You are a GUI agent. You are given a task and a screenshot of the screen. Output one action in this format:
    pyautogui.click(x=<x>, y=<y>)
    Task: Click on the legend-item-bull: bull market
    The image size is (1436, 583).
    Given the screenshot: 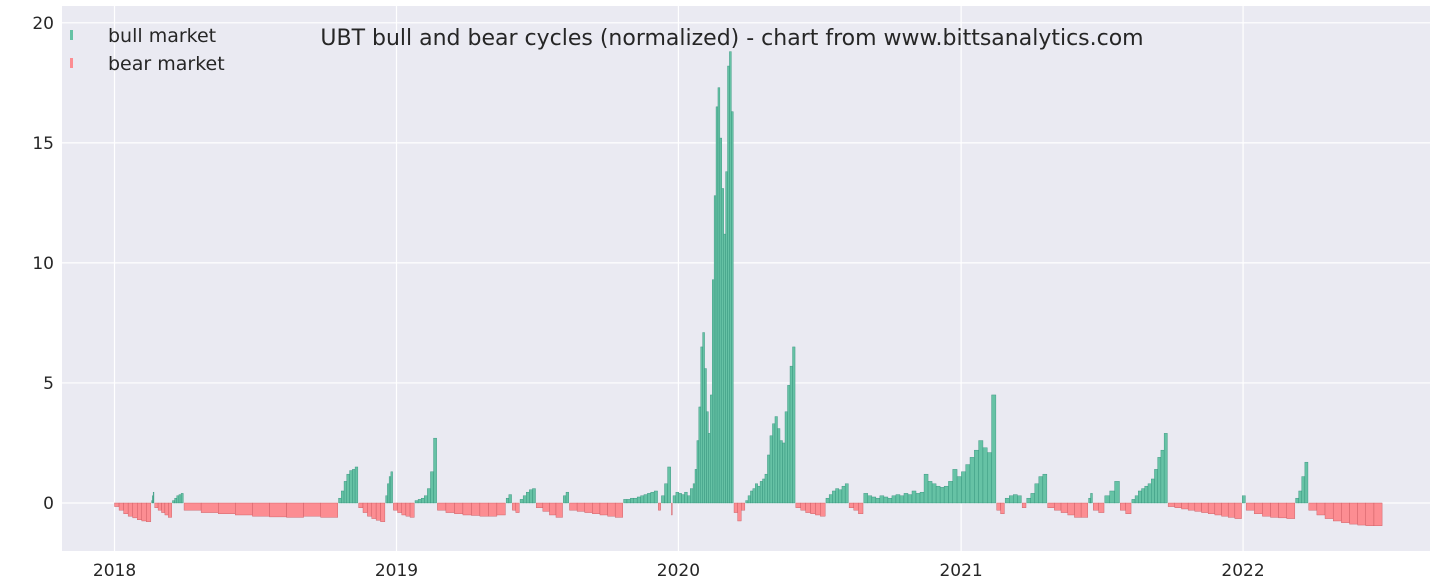 What is the action you would take?
    pyautogui.click(x=143, y=36)
    